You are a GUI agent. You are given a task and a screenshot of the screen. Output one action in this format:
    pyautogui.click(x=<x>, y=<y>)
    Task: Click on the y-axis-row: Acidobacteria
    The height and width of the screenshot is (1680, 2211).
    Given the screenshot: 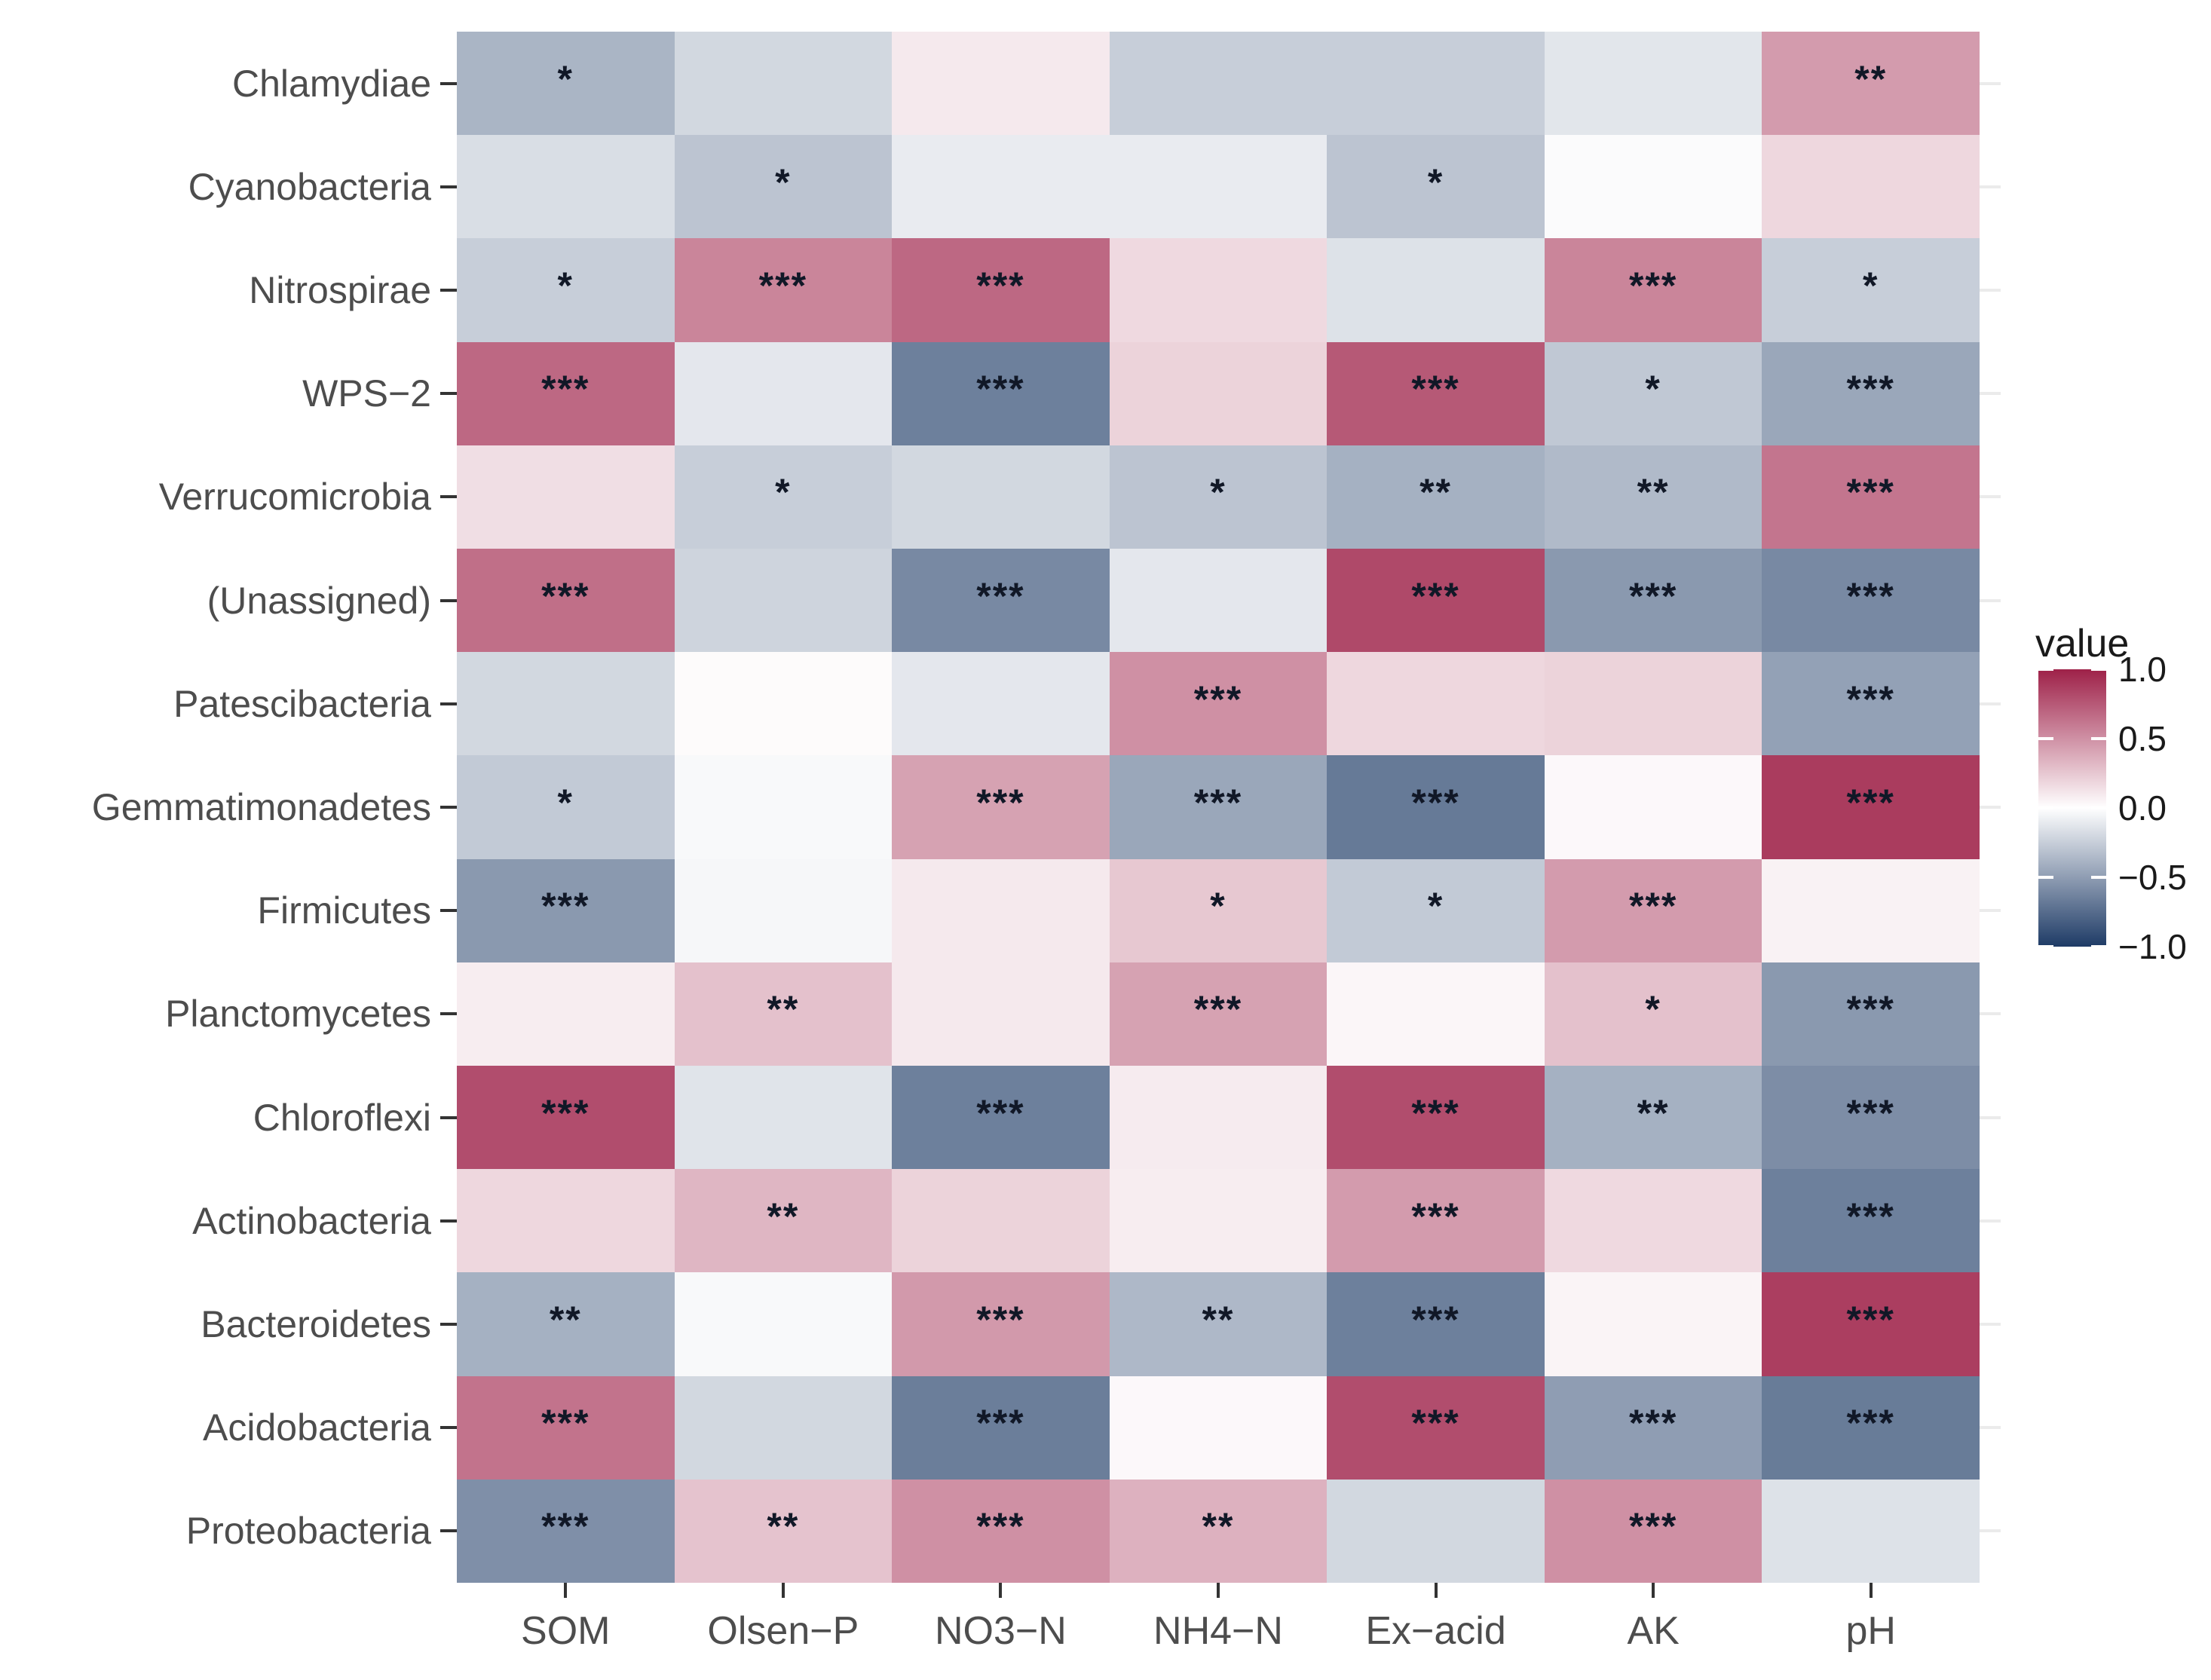 What is the action you would take?
    pyautogui.click(x=228, y=1428)
    